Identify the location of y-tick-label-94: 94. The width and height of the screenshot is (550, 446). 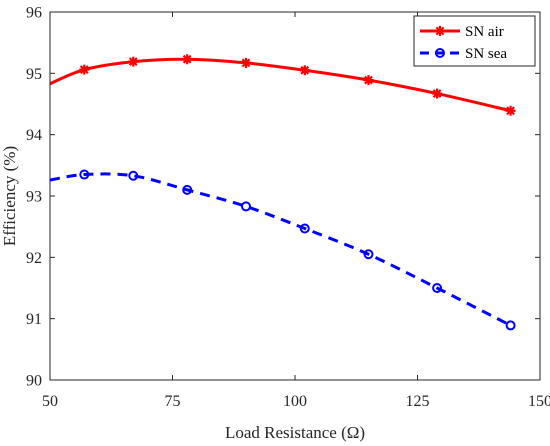
(34, 135).